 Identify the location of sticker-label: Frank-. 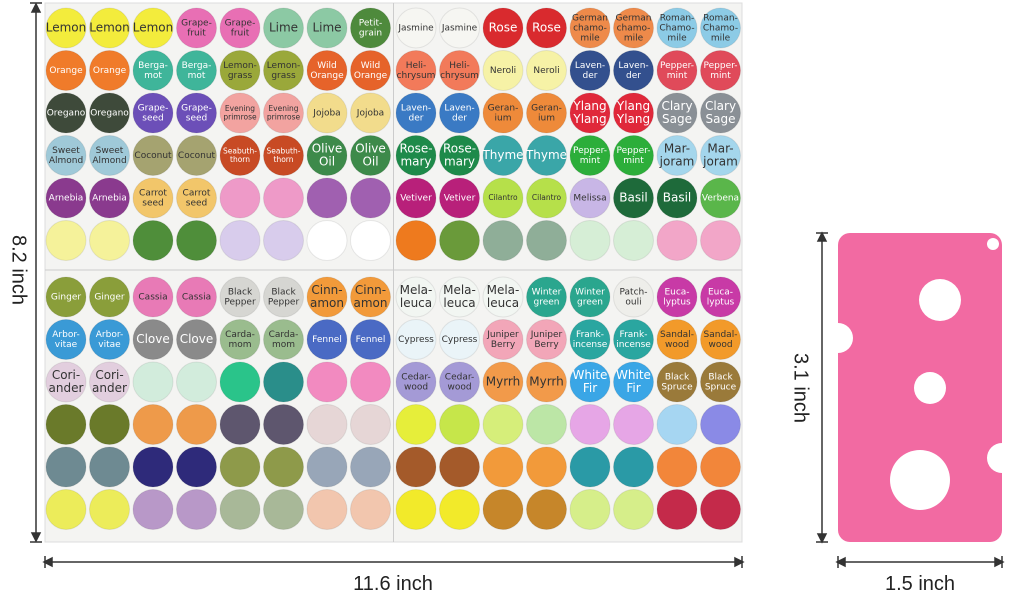
(634, 335).